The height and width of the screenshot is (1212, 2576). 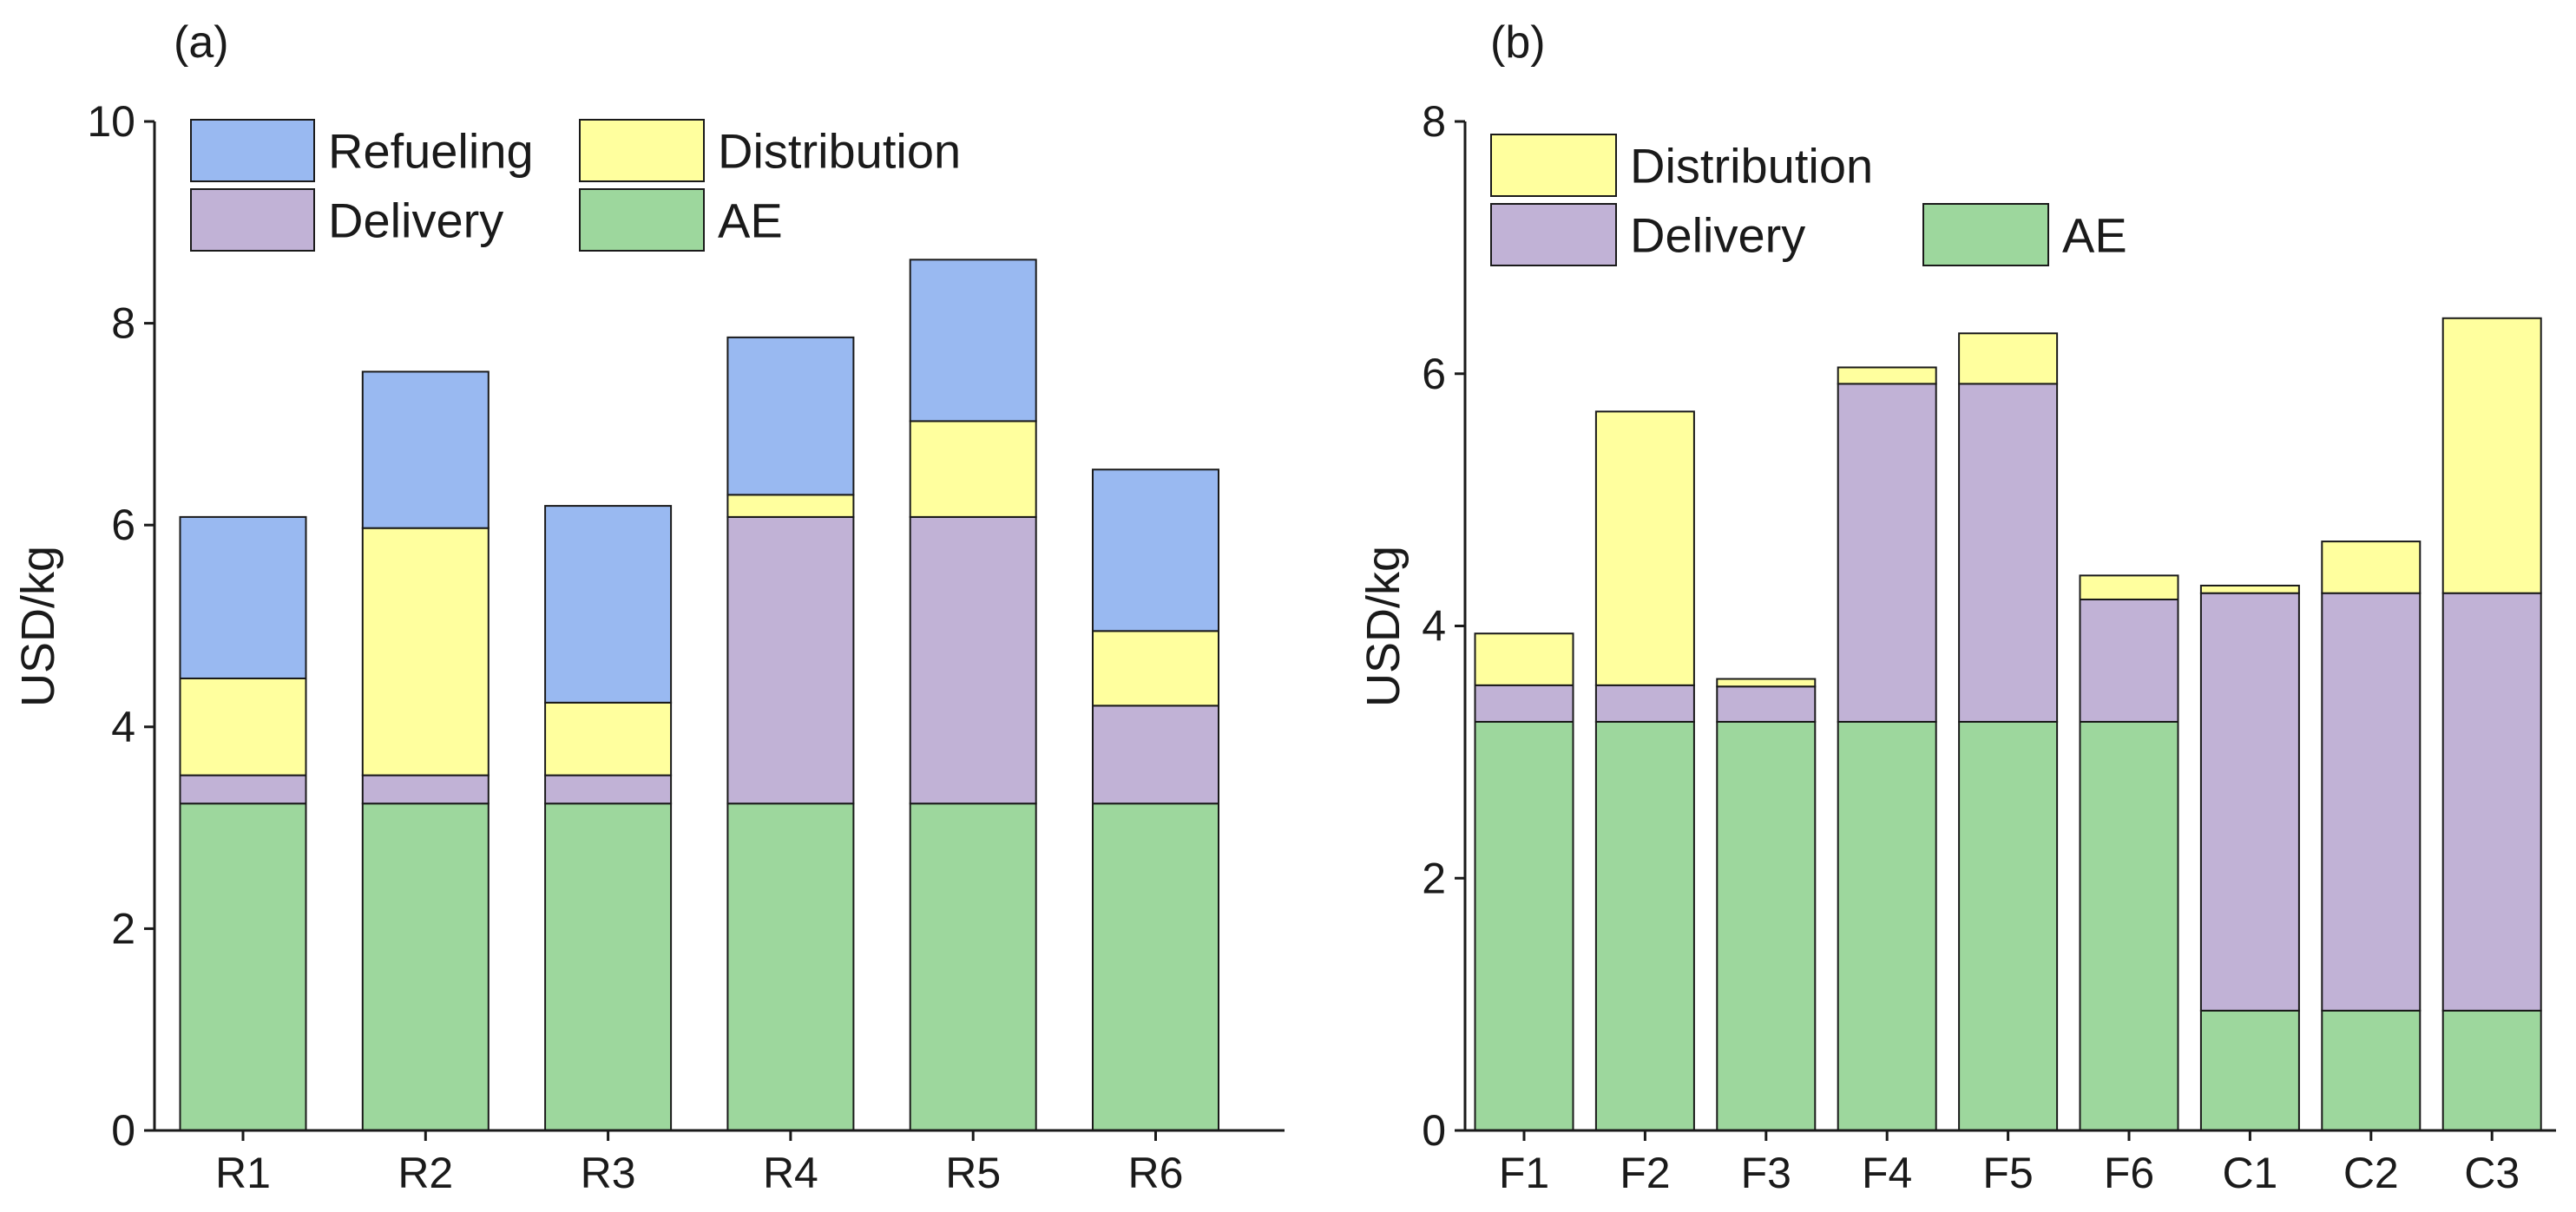 What do you see at coordinates (1156, 668) in the screenshot?
I see `bar-r6-distribution` at bounding box center [1156, 668].